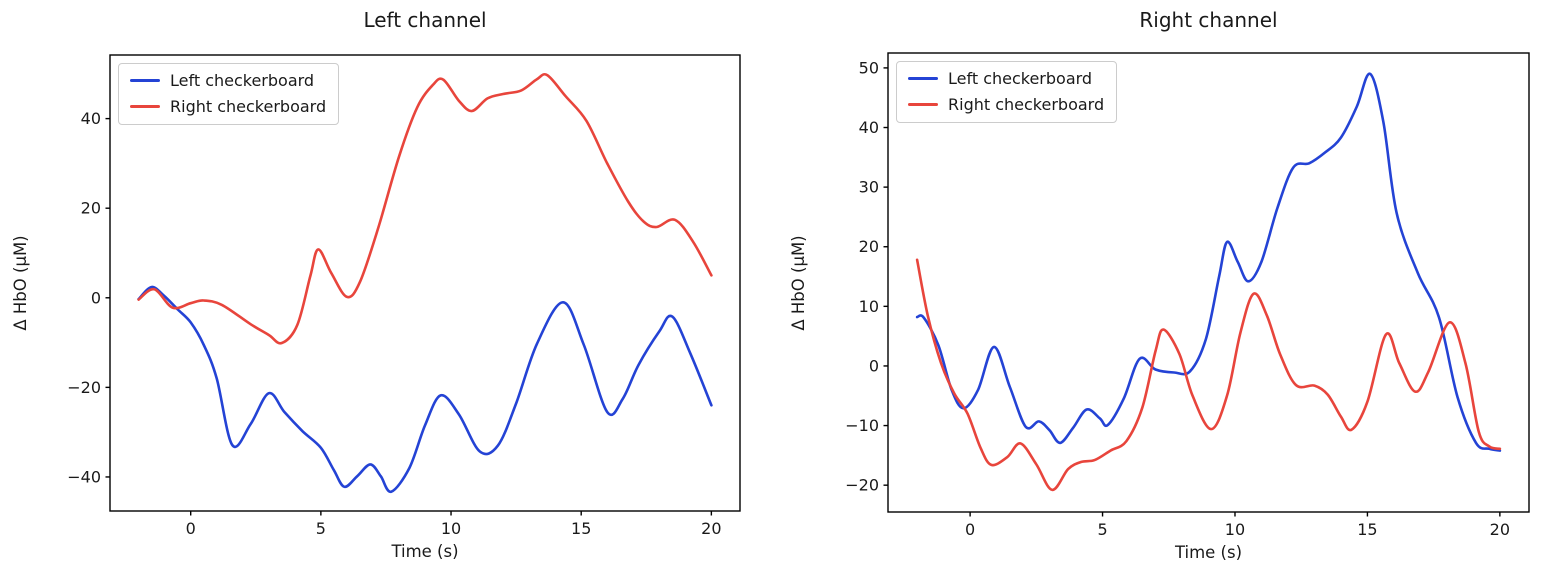 This screenshot has width=1544, height=574. Describe the element at coordinates (862, 425) in the screenshot. I see `y-tick-label: −10` at that location.